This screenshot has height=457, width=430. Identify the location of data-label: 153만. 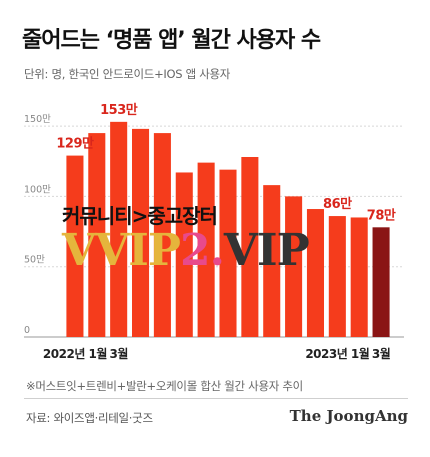
(119, 110).